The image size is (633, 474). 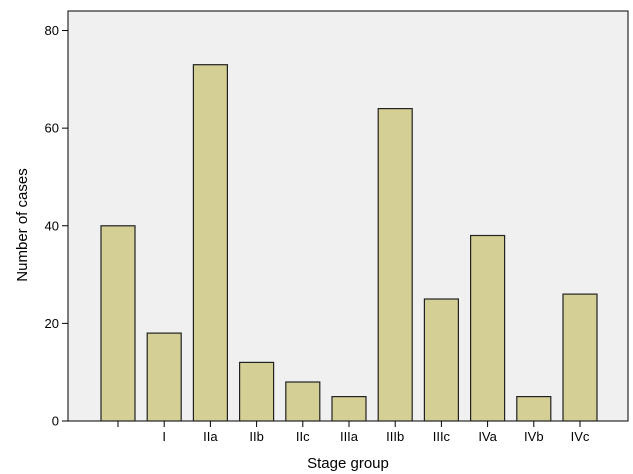 What do you see at coordinates (52, 30) in the screenshot?
I see `y-tick-label: 80` at bounding box center [52, 30].